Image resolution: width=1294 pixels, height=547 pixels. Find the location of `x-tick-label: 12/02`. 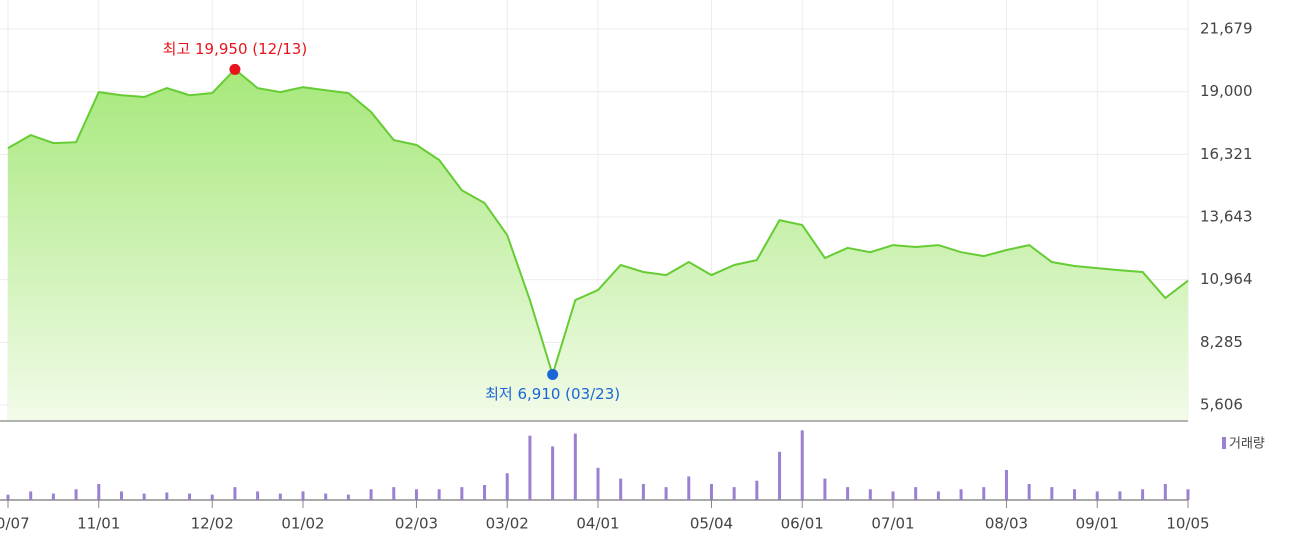

x-tick-label: 12/02 is located at coordinates (212, 524).